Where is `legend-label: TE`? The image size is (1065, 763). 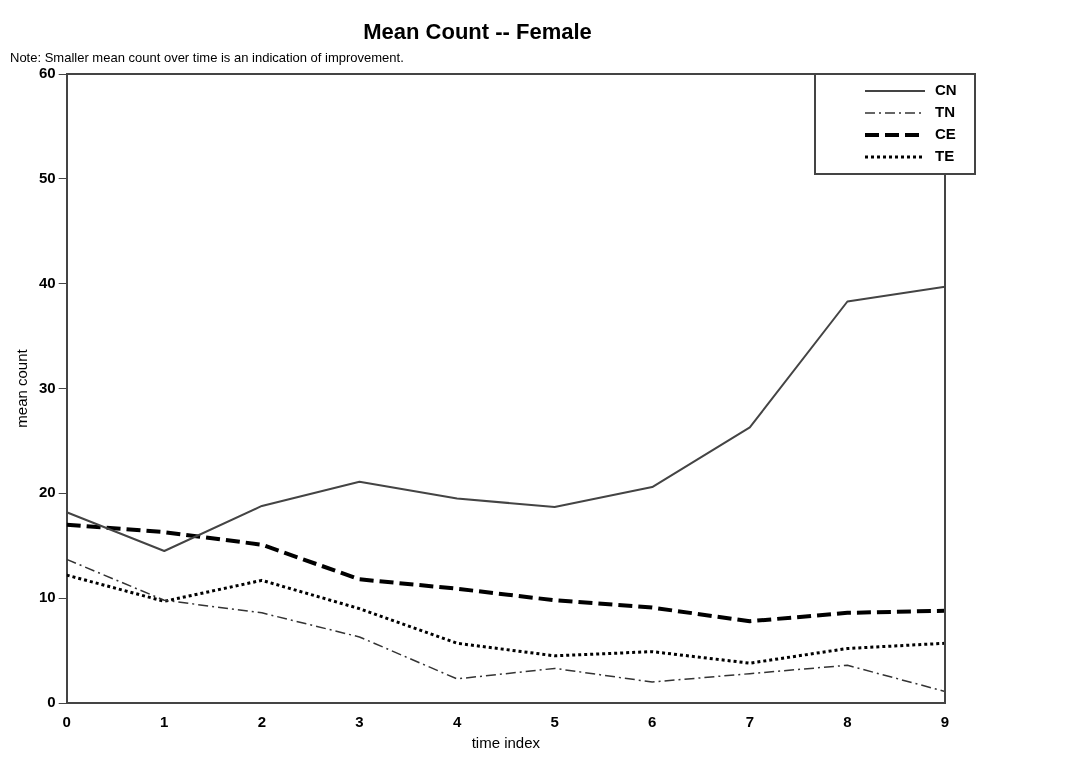 legend-label: TE is located at coordinates (945, 156).